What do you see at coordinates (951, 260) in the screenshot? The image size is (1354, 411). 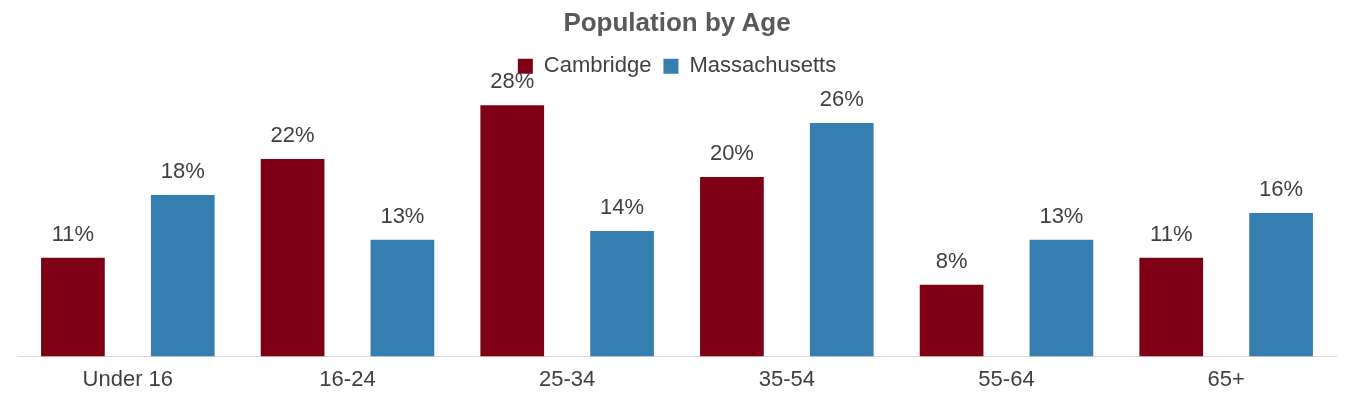 I see `data-label: 8%` at bounding box center [951, 260].